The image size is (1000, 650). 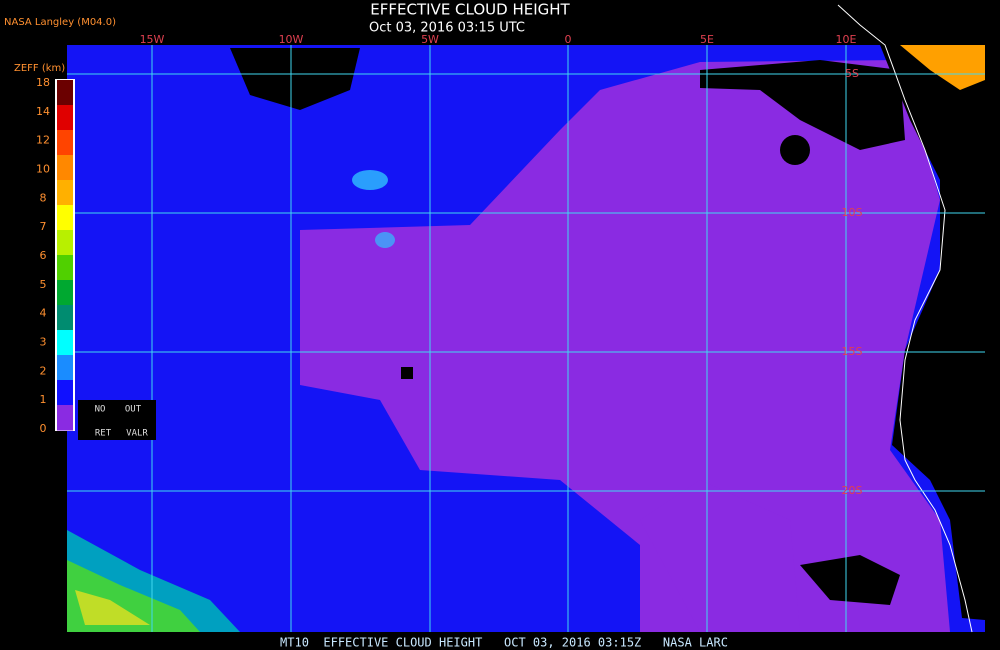 I want to click on colorbar-tick-label: 0, so click(x=43, y=428).